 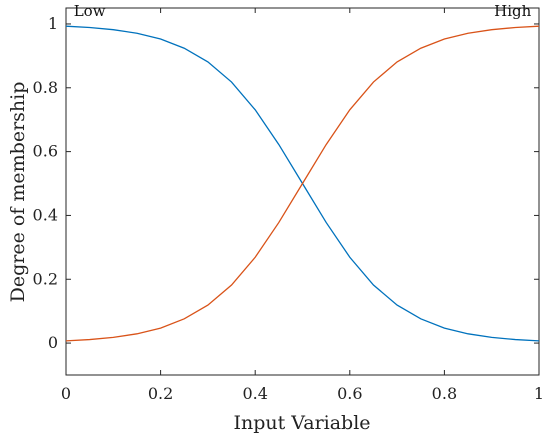 What do you see at coordinates (349, 393) in the screenshot?
I see `x-tick-label: 0.6` at bounding box center [349, 393].